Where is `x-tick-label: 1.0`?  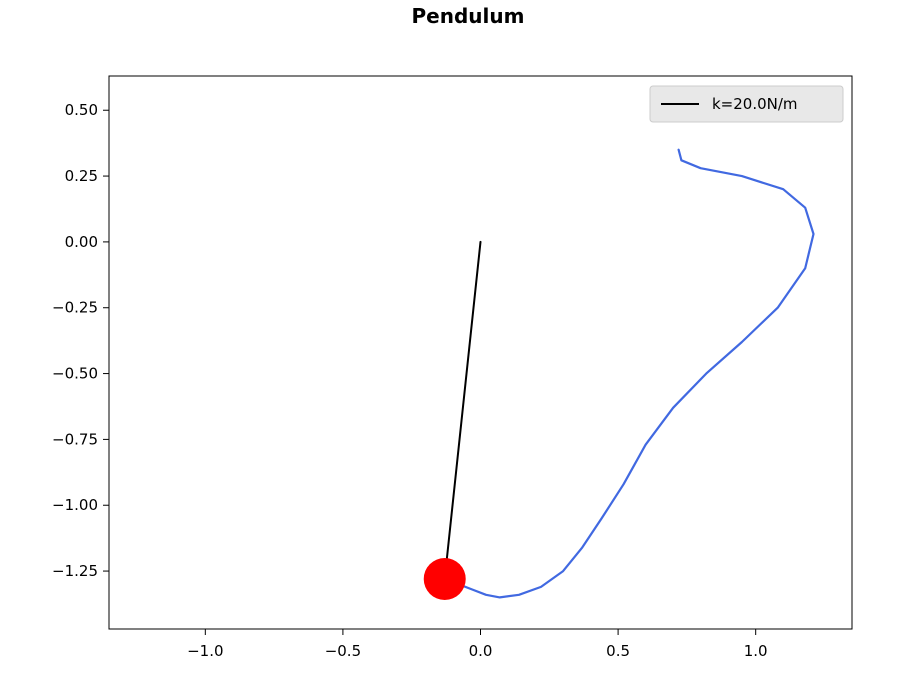
x-tick-label: 1.0 is located at coordinates (756, 651).